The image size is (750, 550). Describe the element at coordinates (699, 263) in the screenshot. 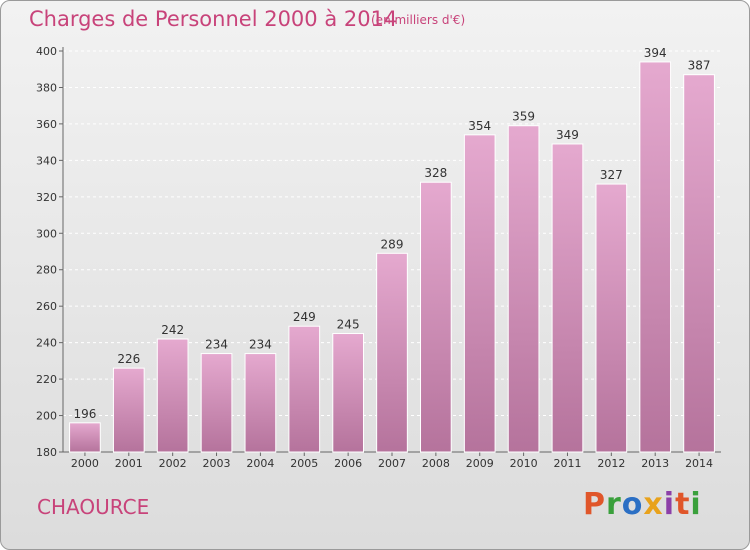

I see `bar-2014` at that location.